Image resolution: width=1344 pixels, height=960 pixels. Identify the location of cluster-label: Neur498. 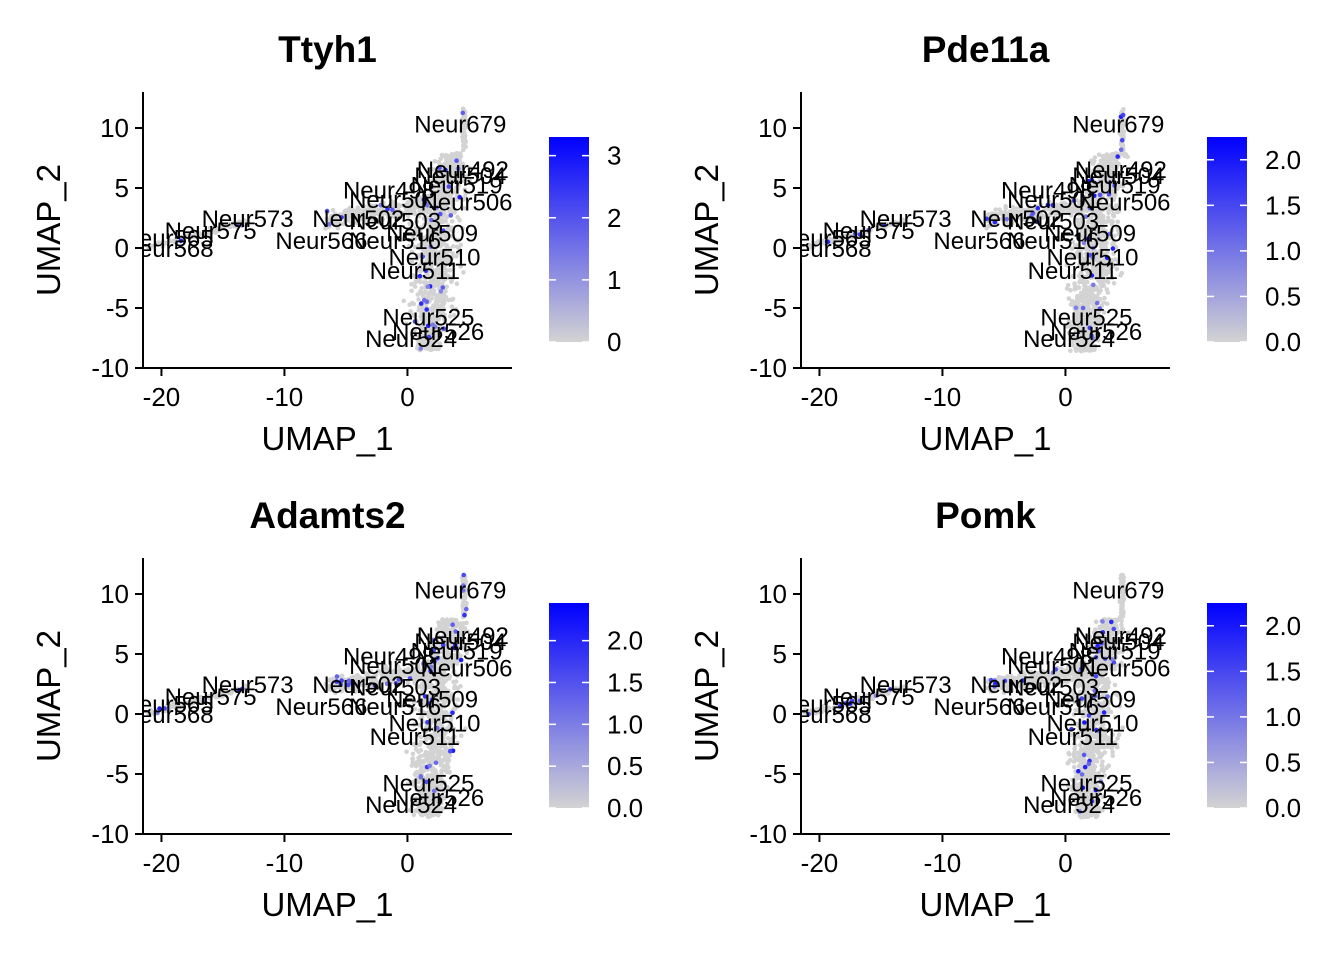
(389, 656).